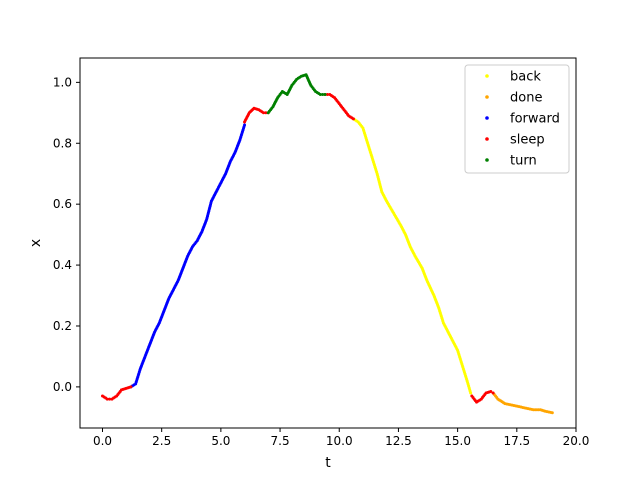 This screenshot has height=484, width=640. I want to click on legend-item-sleep: sleep, so click(515, 140).